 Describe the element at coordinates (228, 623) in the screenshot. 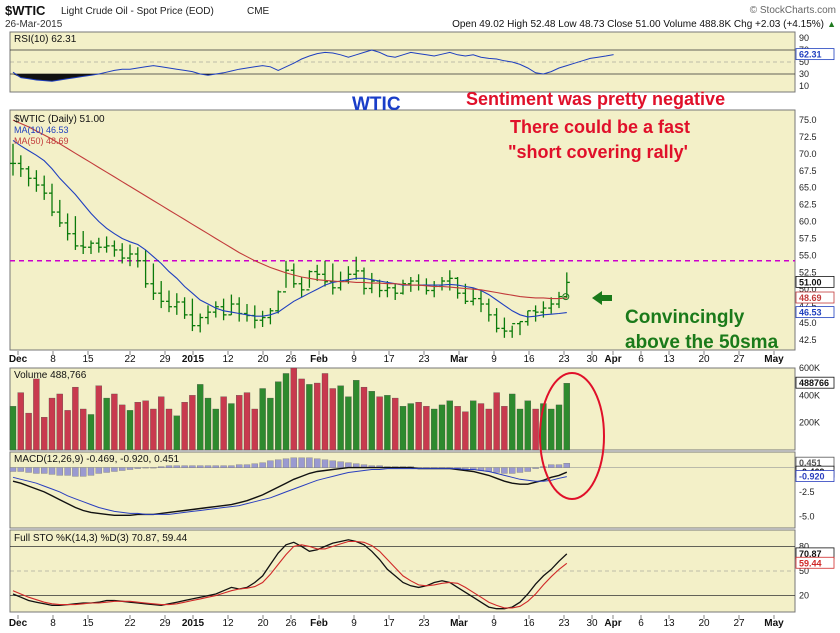

I see `bottom-x-axis-label: 12` at that location.